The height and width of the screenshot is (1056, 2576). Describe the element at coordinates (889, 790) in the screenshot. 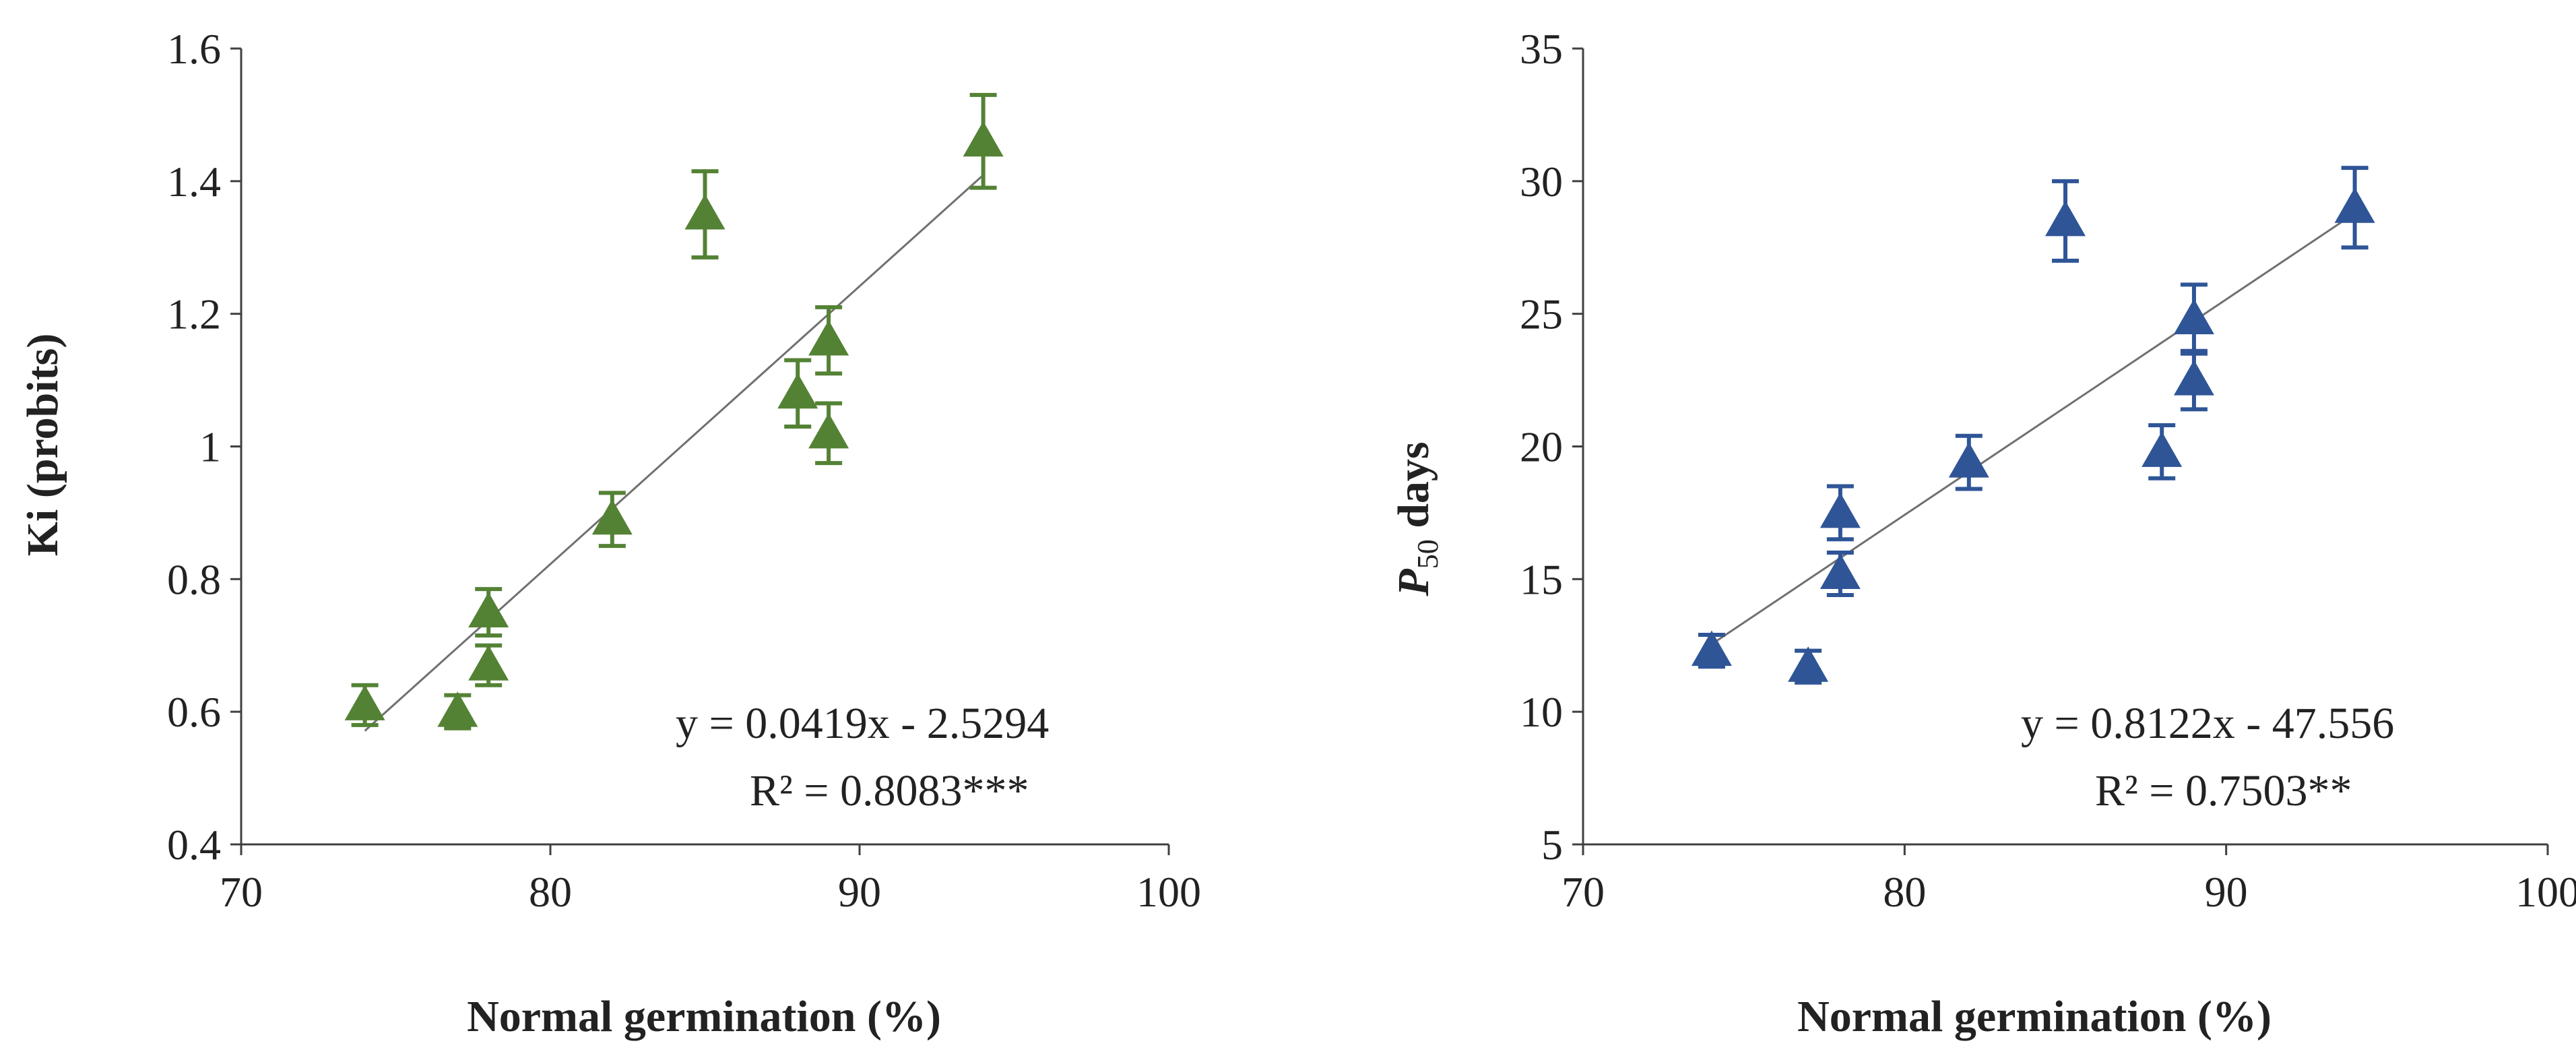

I see `r-squared-left: R² = 0.8083***` at that location.